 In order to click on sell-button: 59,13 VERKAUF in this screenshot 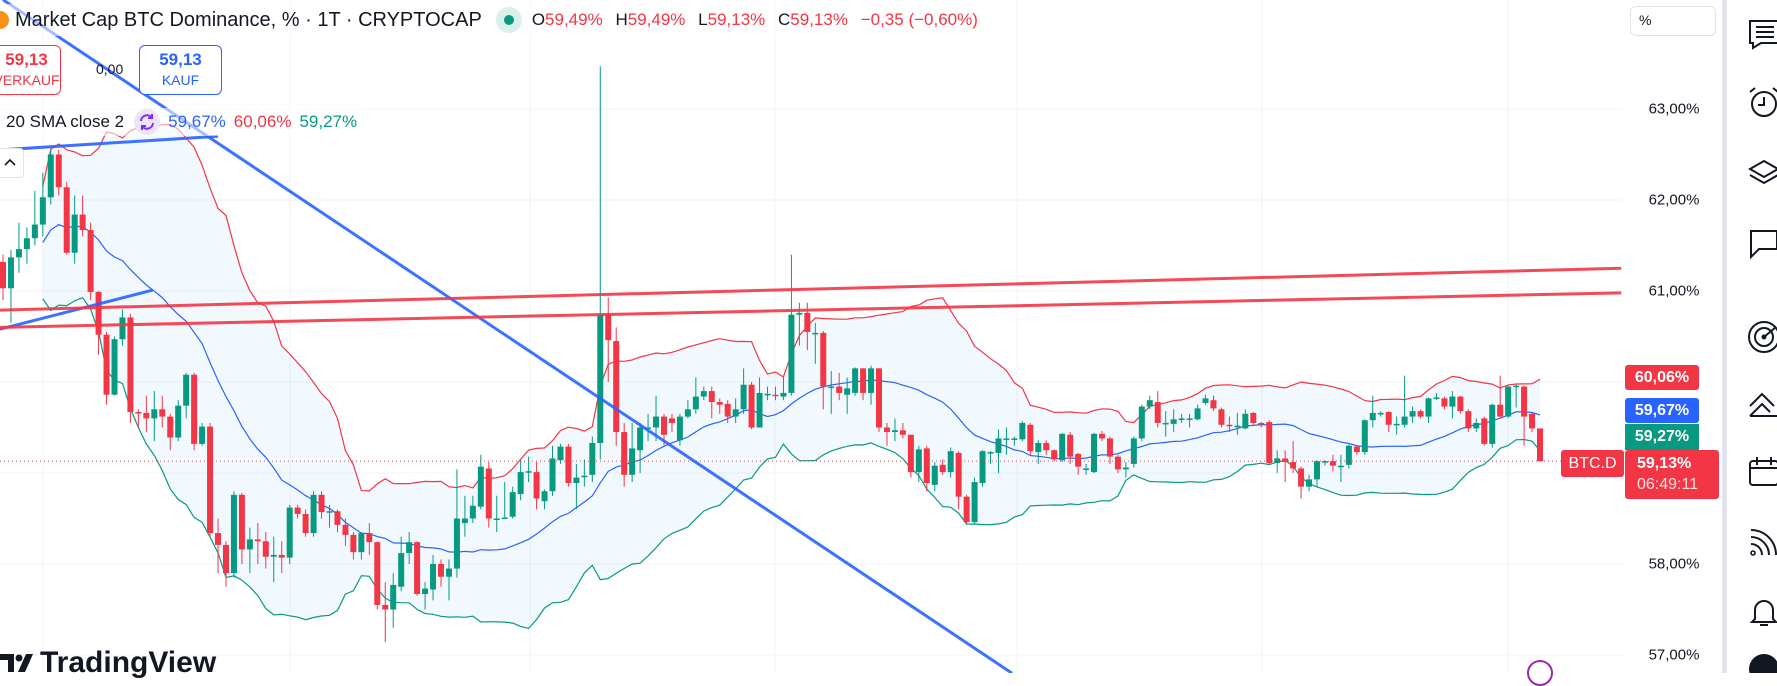, I will do `click(30, 70)`.